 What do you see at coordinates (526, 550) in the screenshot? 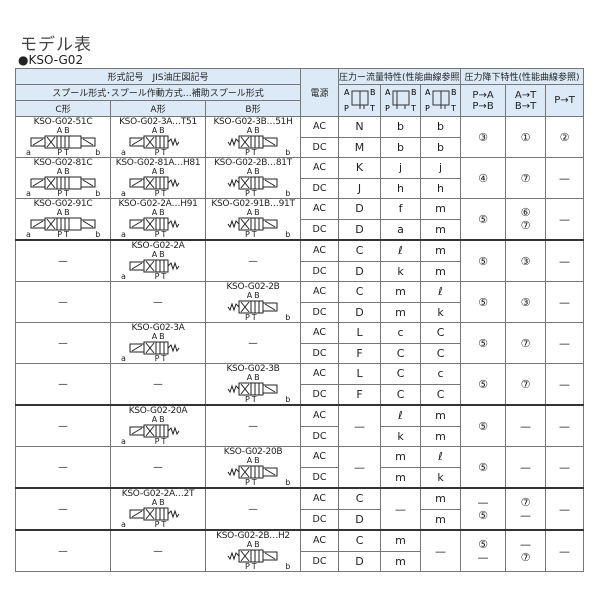
I see `pressure-drop-value: — ⑦` at bounding box center [526, 550].